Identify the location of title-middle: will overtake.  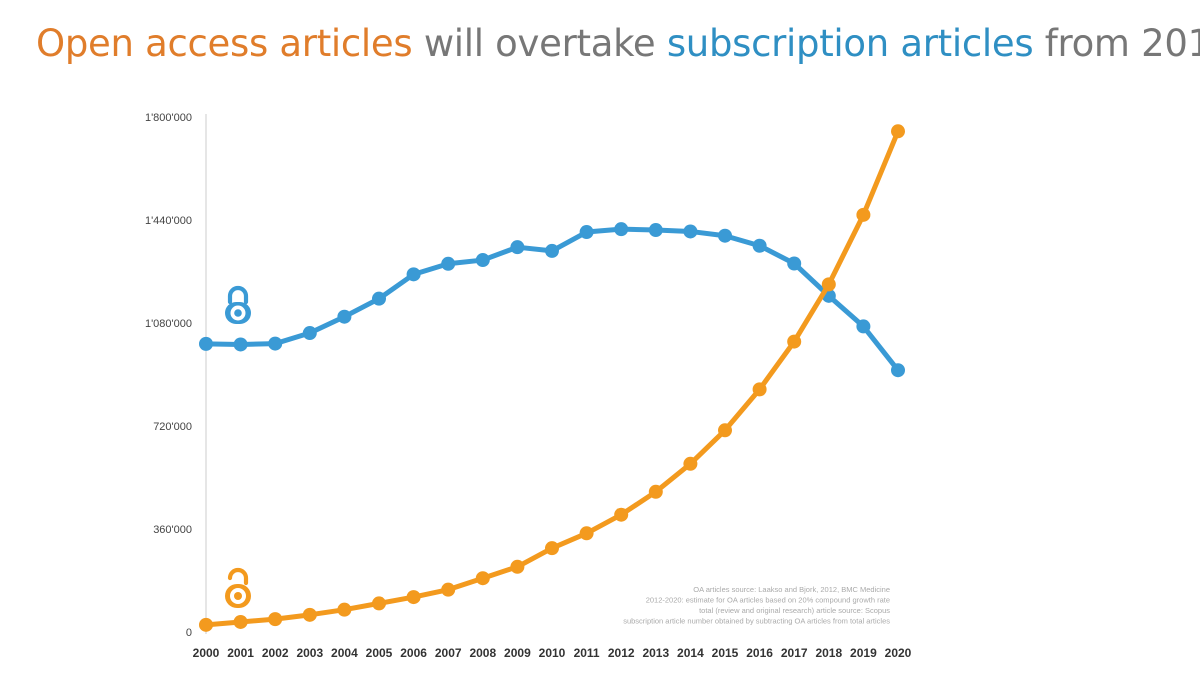
(539, 43).